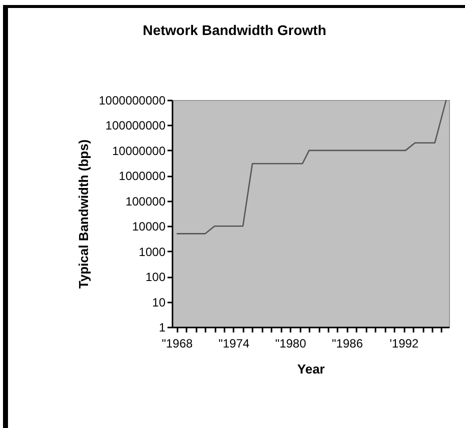 Image resolution: width=465 pixels, height=428 pixels. Describe the element at coordinates (178, 343) in the screenshot. I see `x-tick-label: "1968` at that location.